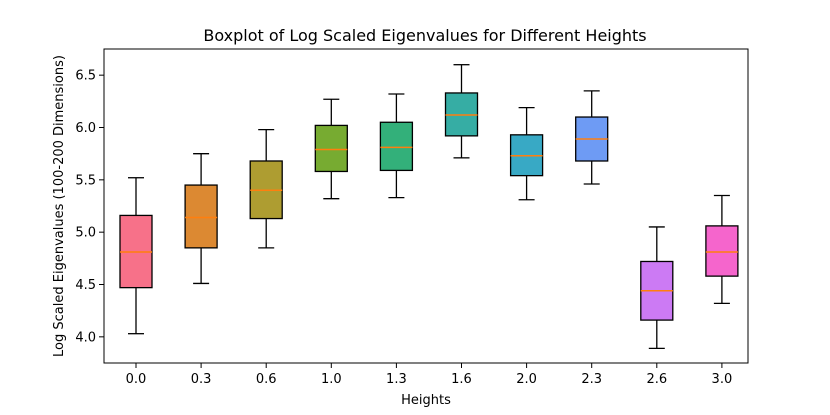 The image size is (830, 415). Describe the element at coordinates (85, 337) in the screenshot. I see `y-tick-label: 4.0` at that location.